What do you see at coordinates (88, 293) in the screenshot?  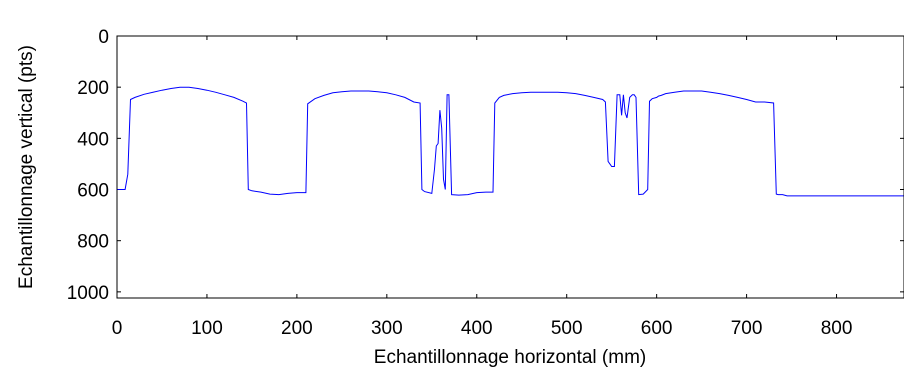 I see `y-tick-label-5: 1000` at bounding box center [88, 293].